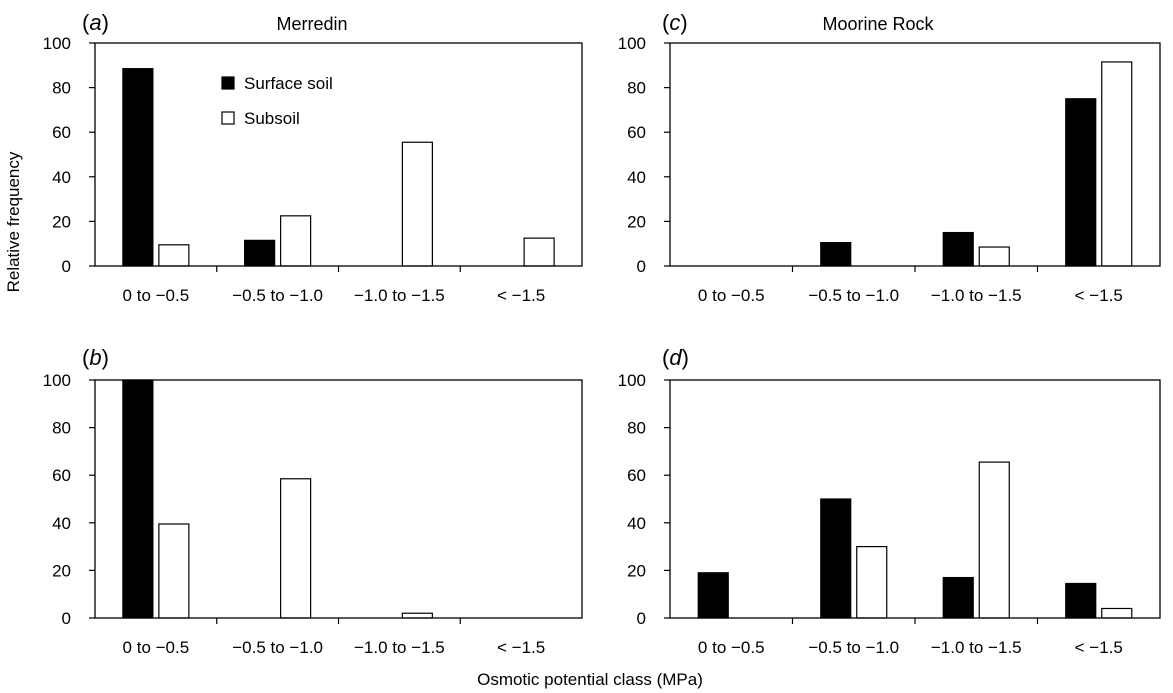  I want to click on panel-label: (a), so click(95, 22).